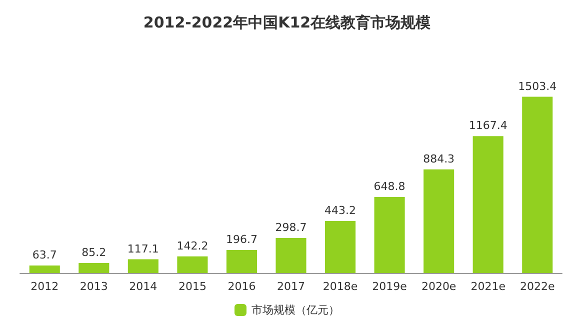  I want to click on data-label: 117.1, so click(143, 249).